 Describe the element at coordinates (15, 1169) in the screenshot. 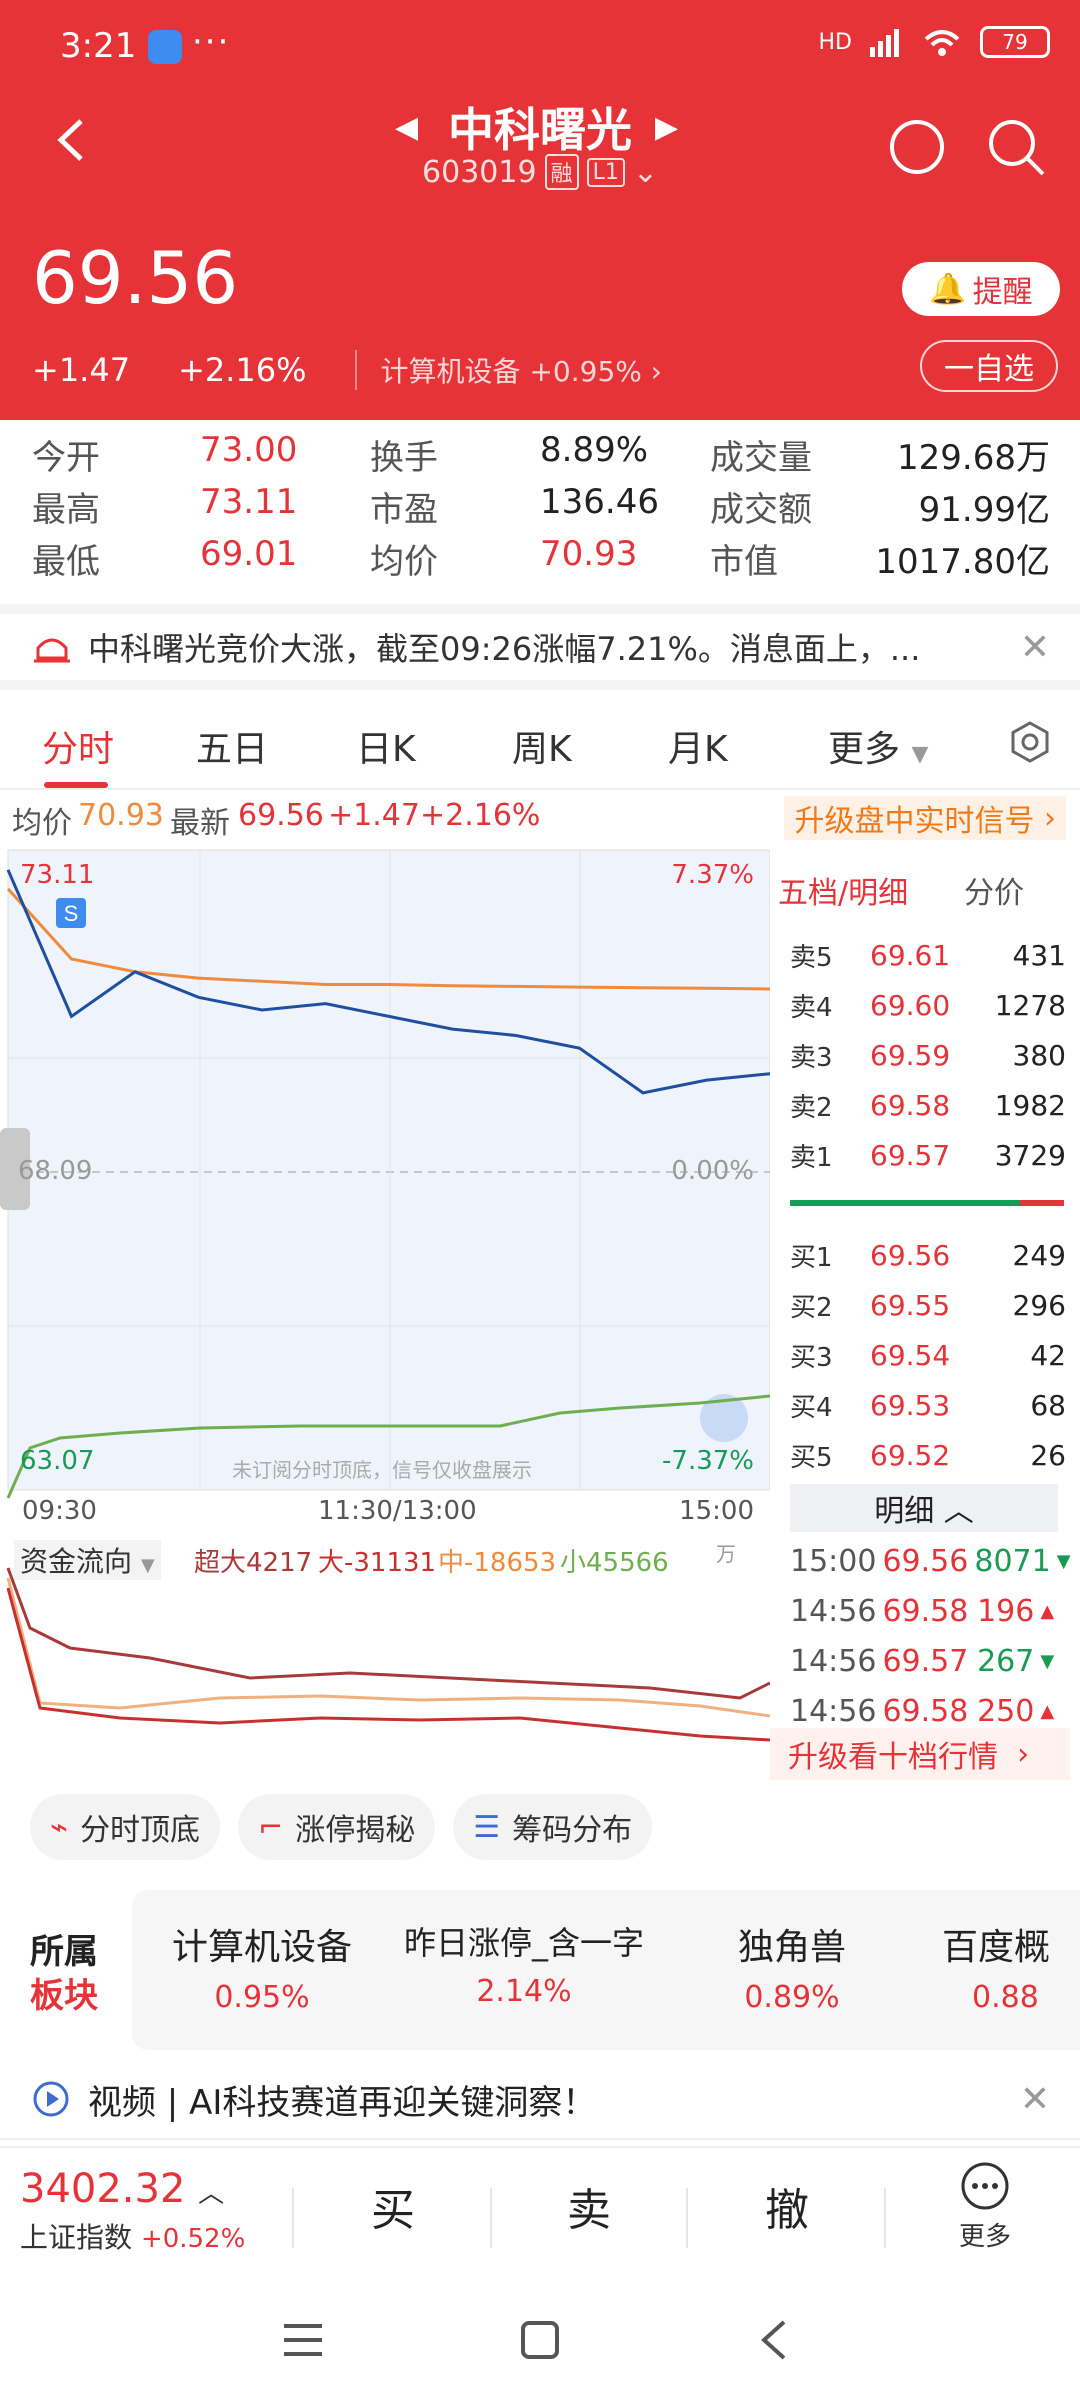

I see `side-drawer-handle` at that location.